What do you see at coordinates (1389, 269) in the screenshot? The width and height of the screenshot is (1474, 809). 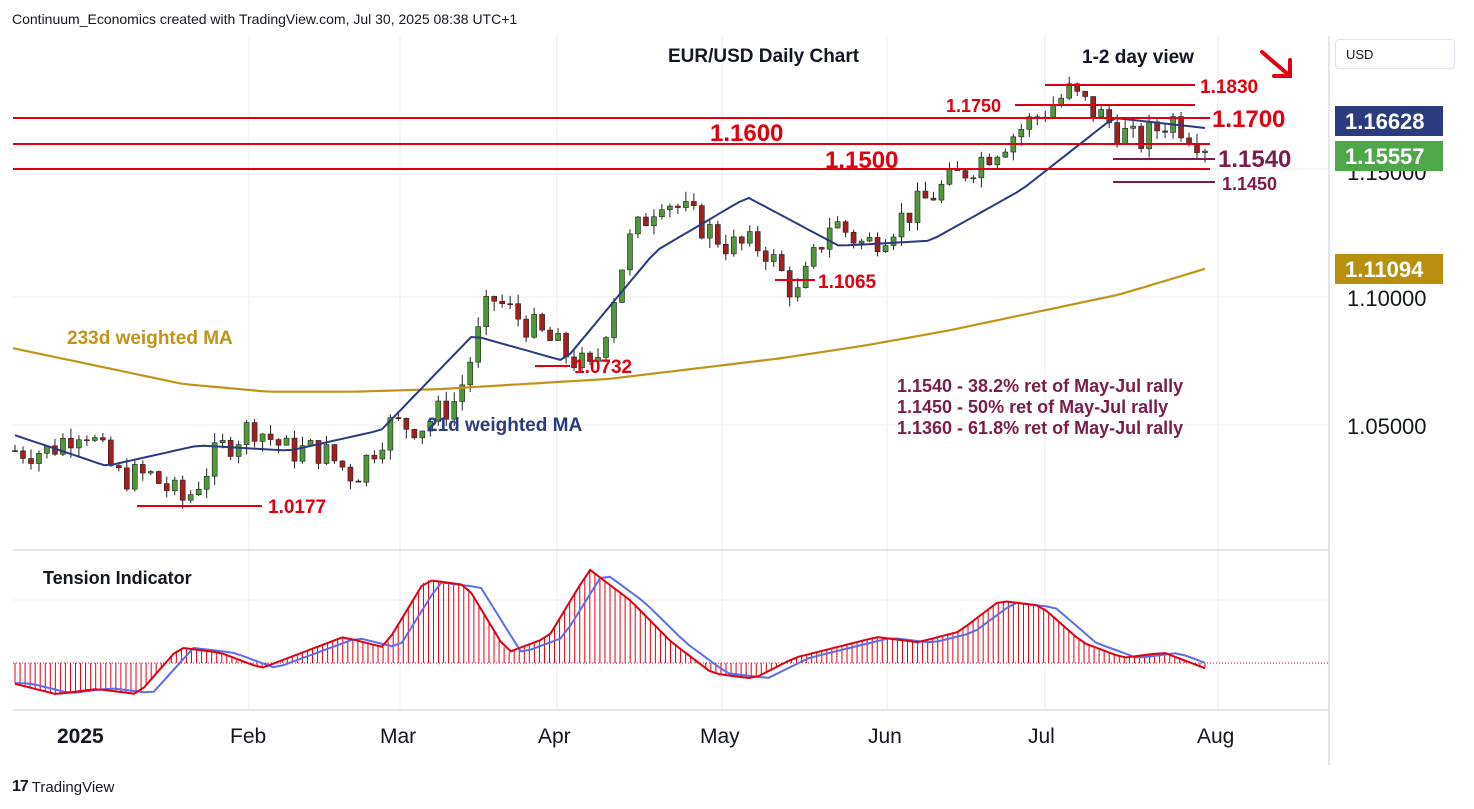 I see `price-tag-ma233: 1.11094` at bounding box center [1389, 269].